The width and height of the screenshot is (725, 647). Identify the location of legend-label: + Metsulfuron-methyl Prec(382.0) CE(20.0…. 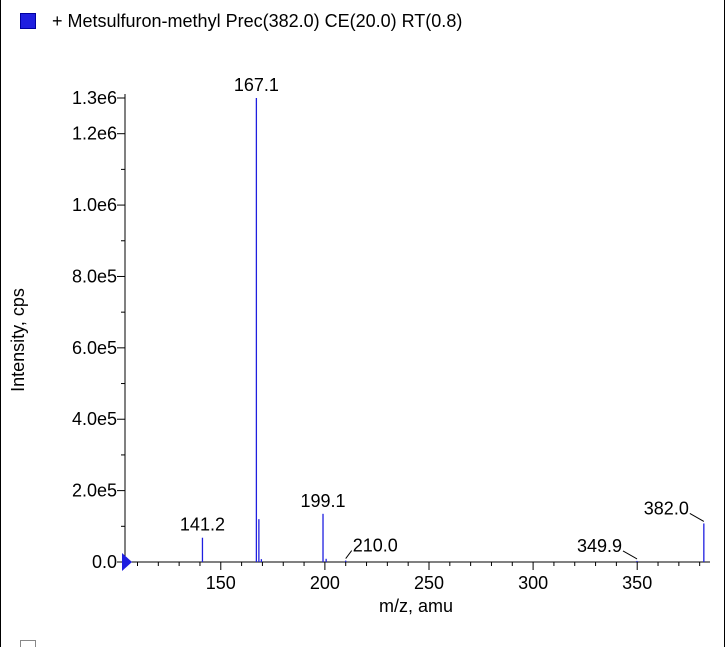
(257, 20).